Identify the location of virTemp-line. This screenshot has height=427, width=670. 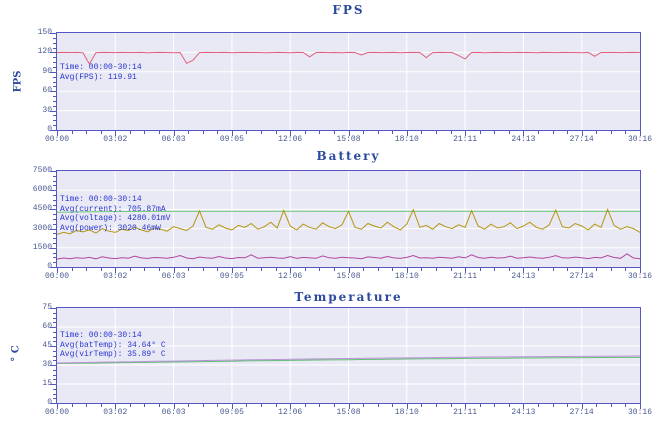
(348, 359).